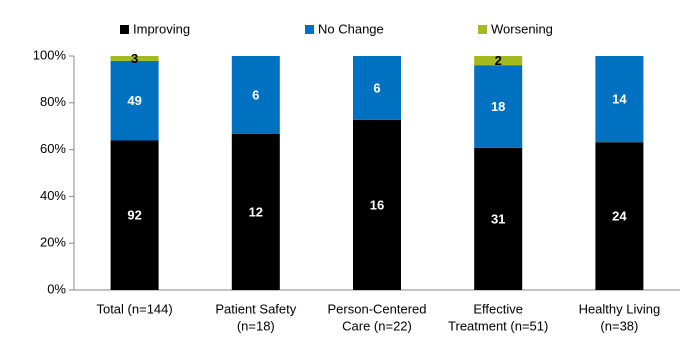 This screenshot has width=695, height=351. I want to click on value-label: 3, so click(134, 58).